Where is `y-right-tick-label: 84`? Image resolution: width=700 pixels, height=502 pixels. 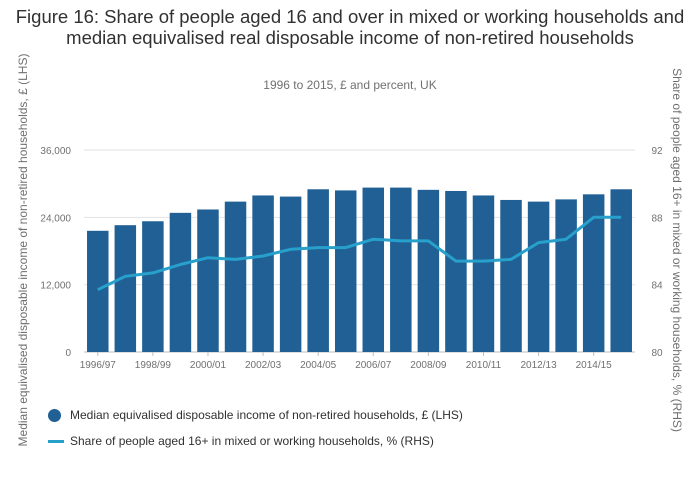
y-right-tick-label: 84 is located at coordinates (657, 286).